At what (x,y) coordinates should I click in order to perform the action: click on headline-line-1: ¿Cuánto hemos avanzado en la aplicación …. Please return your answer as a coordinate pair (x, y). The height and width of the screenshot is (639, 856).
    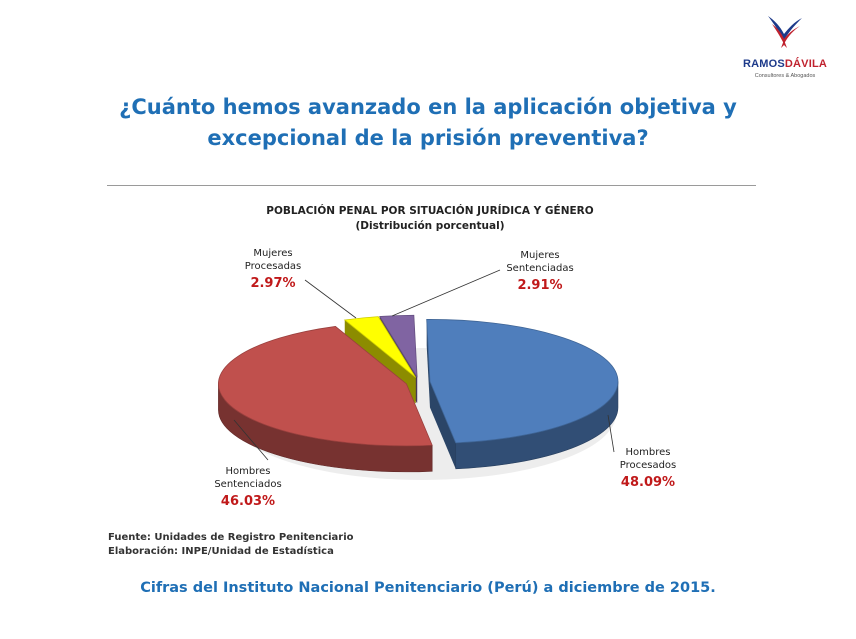
    Looking at the image, I should click on (428, 107).